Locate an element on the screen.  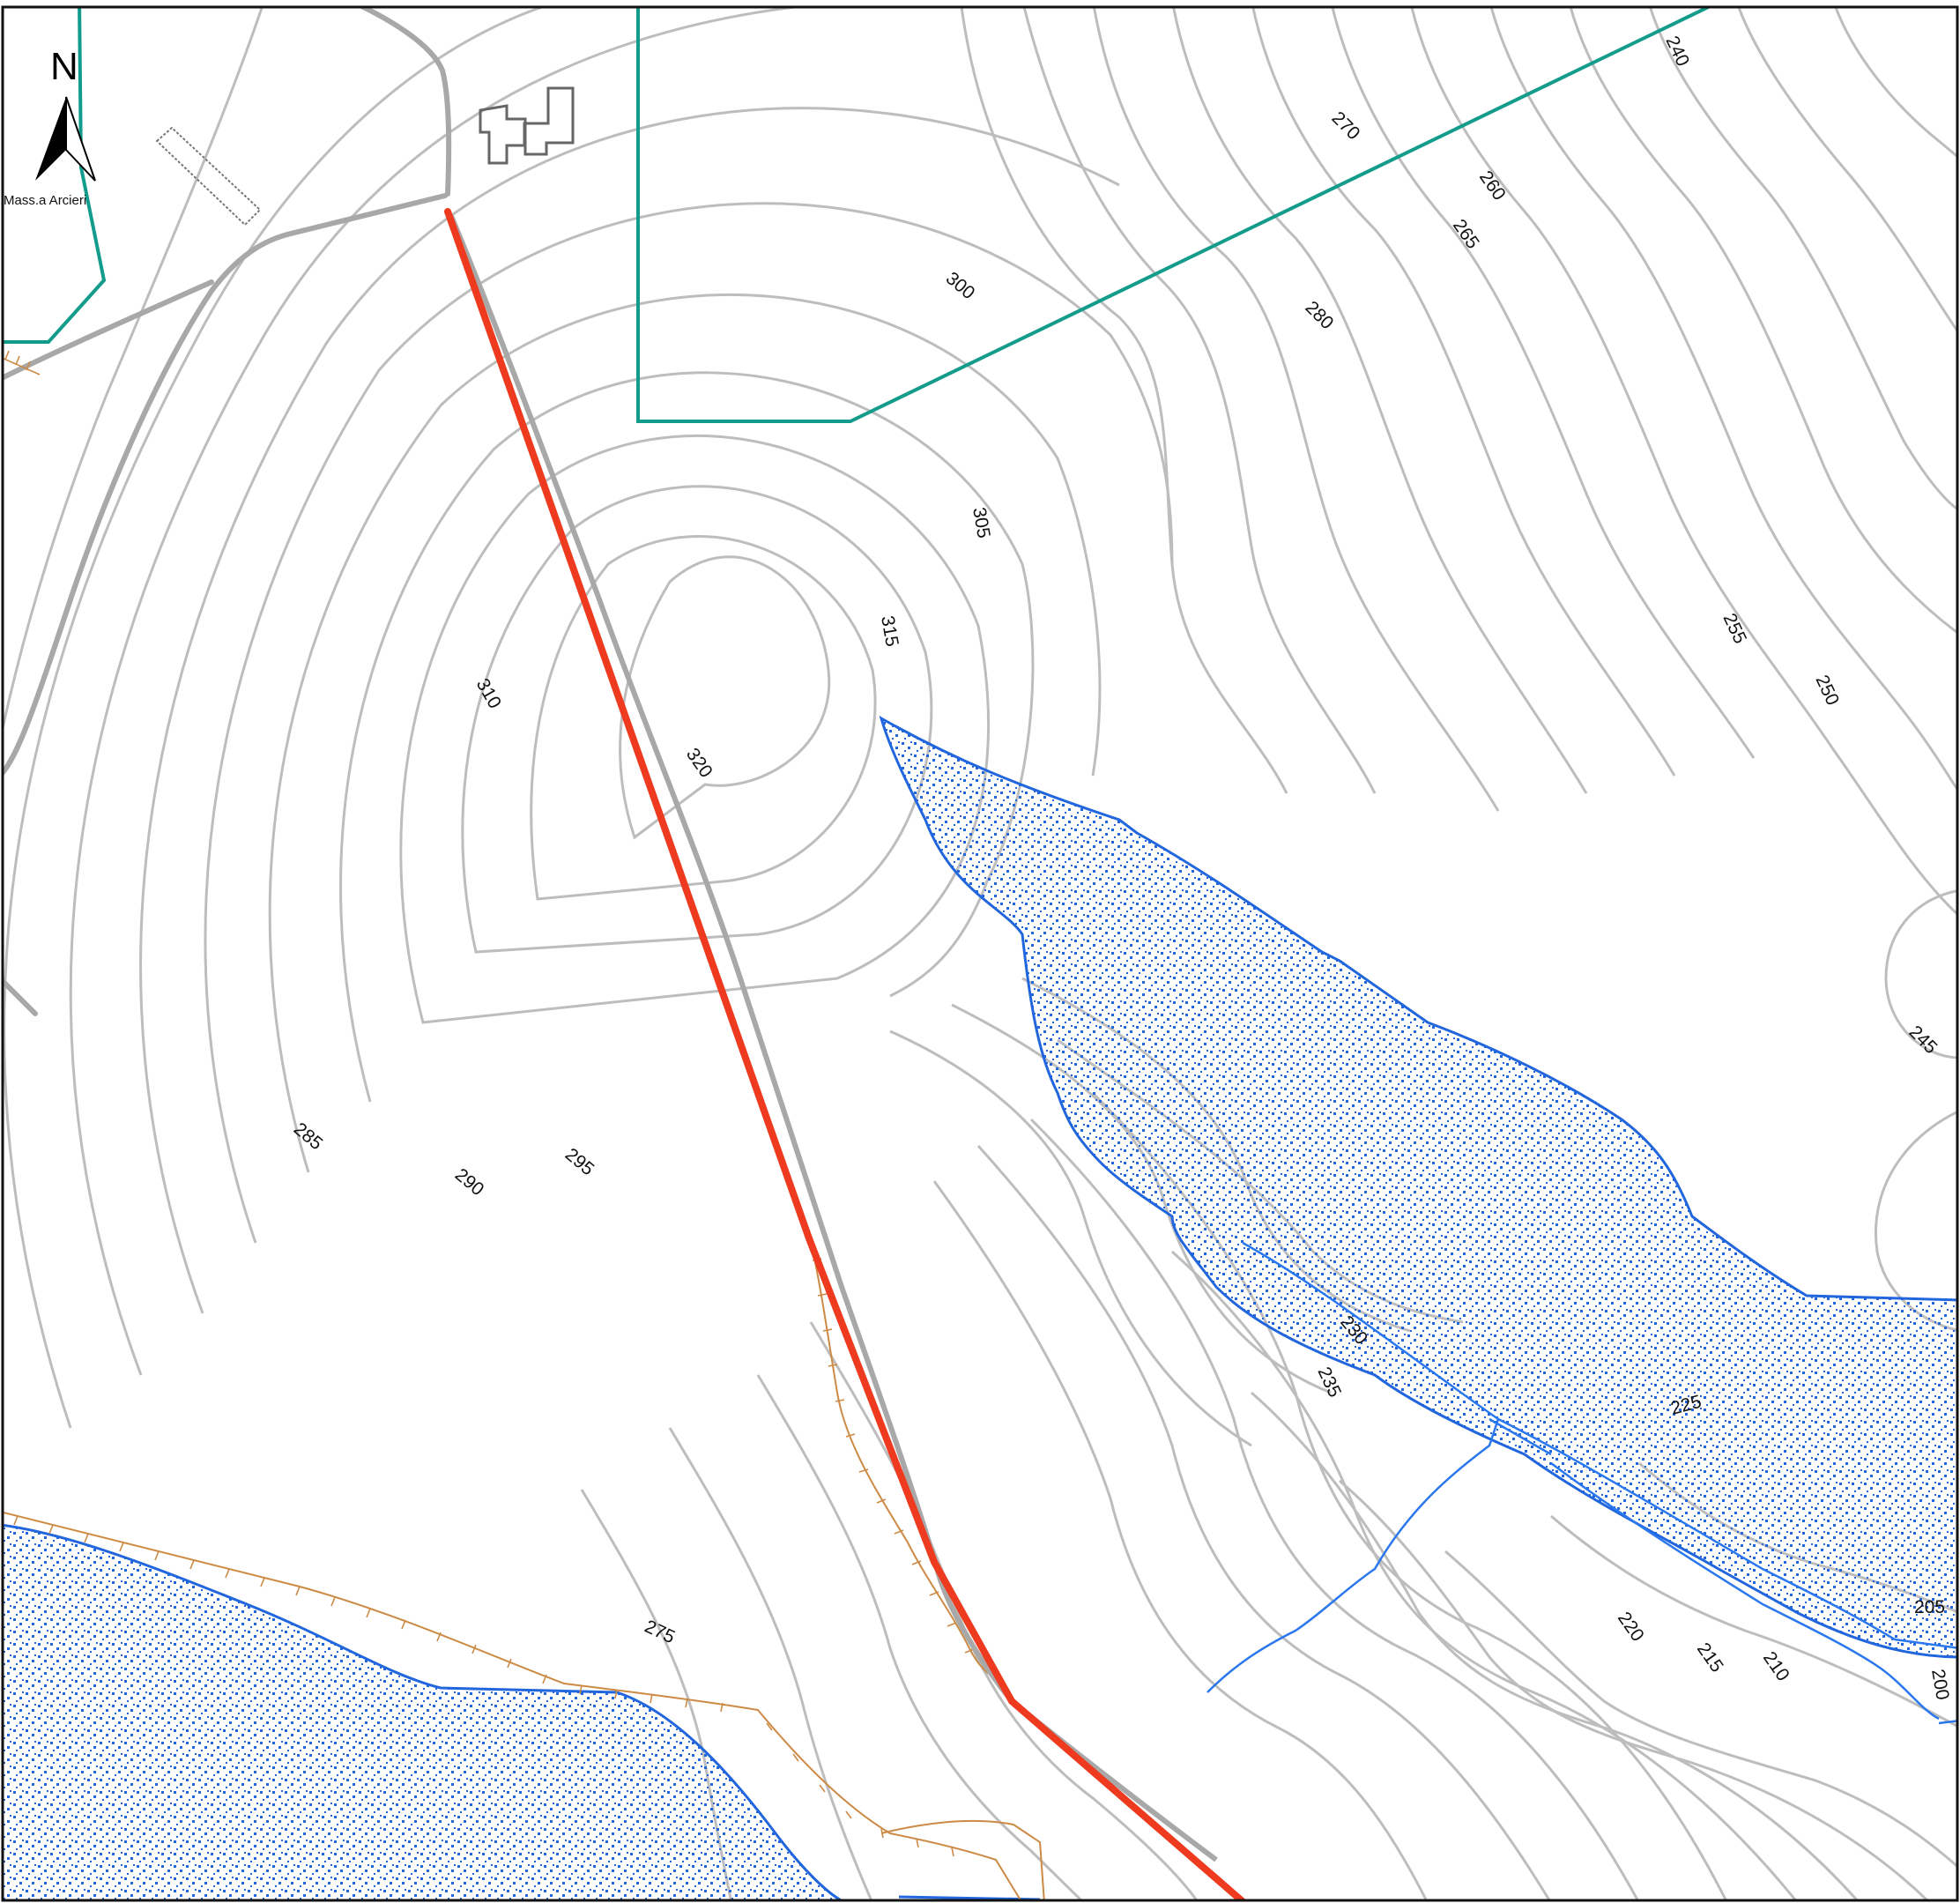
wetland-area-southwest is located at coordinates (423, 1711).